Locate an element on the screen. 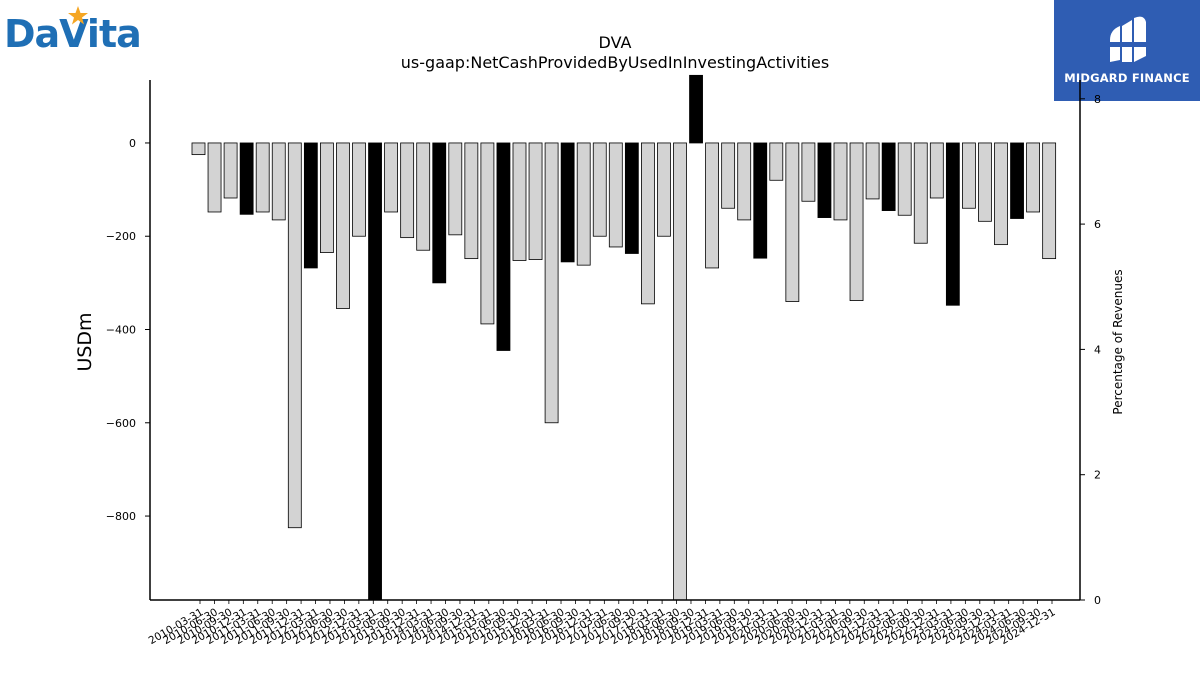 This screenshot has height=675, width=1200. y-right-tick-label: 8 is located at coordinates (1097, 99).